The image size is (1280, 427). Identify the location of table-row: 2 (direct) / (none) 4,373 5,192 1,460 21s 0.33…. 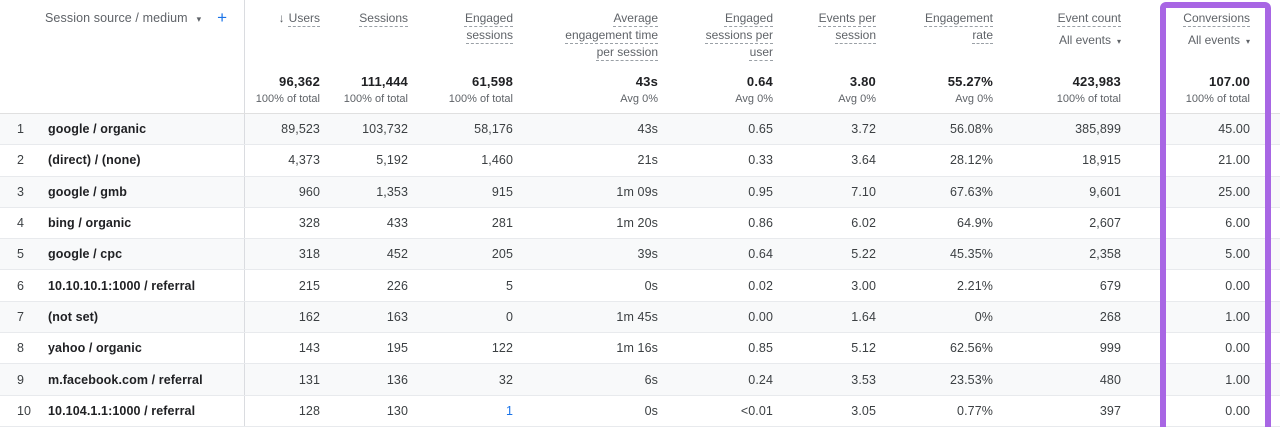
(640, 161).